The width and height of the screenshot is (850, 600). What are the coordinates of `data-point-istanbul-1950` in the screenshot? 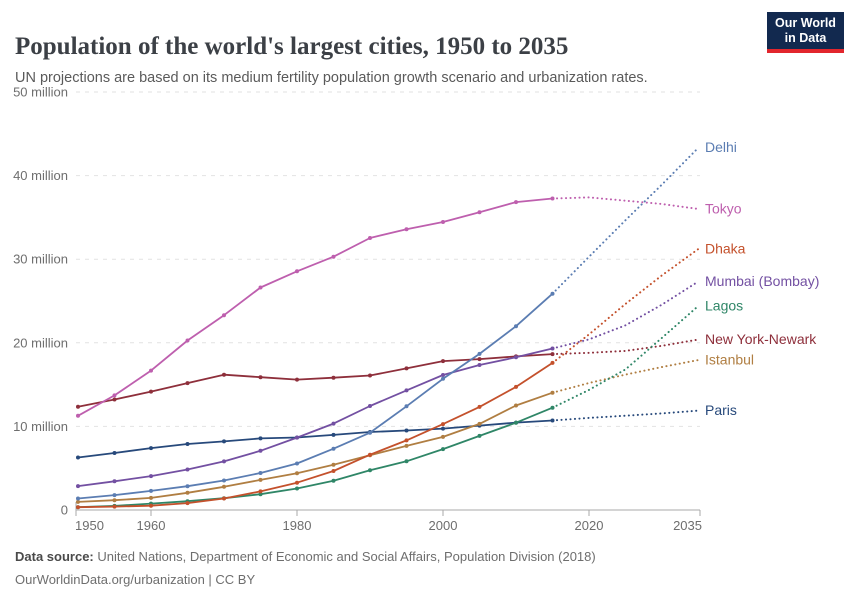 It's located at (78, 501).